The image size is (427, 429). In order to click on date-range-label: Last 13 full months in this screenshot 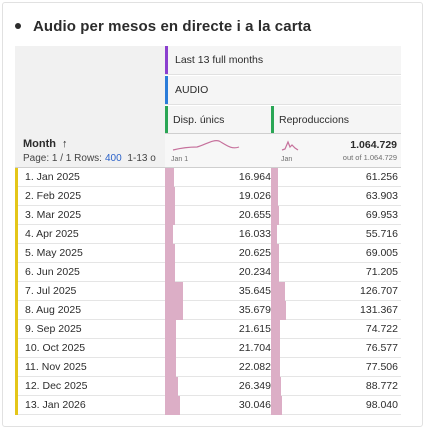, I will do `click(219, 60)`.